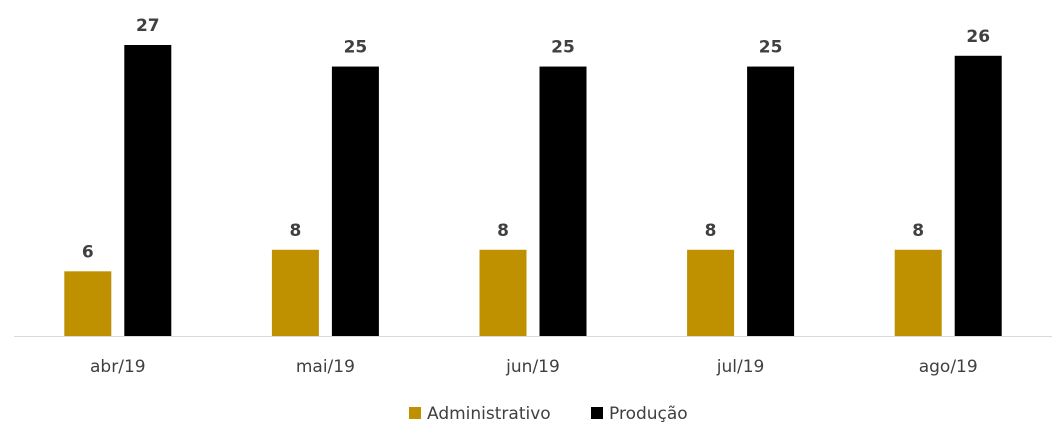 This screenshot has width=1056, height=427. I want to click on legend: Administrativo Produção, so click(548, 414).